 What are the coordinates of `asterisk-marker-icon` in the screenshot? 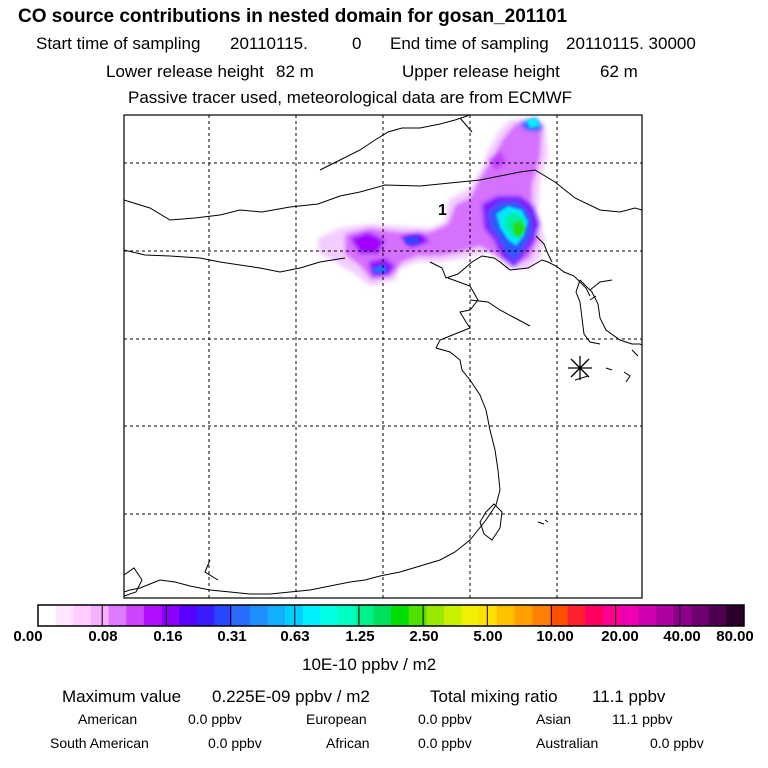 It's located at (580, 368).